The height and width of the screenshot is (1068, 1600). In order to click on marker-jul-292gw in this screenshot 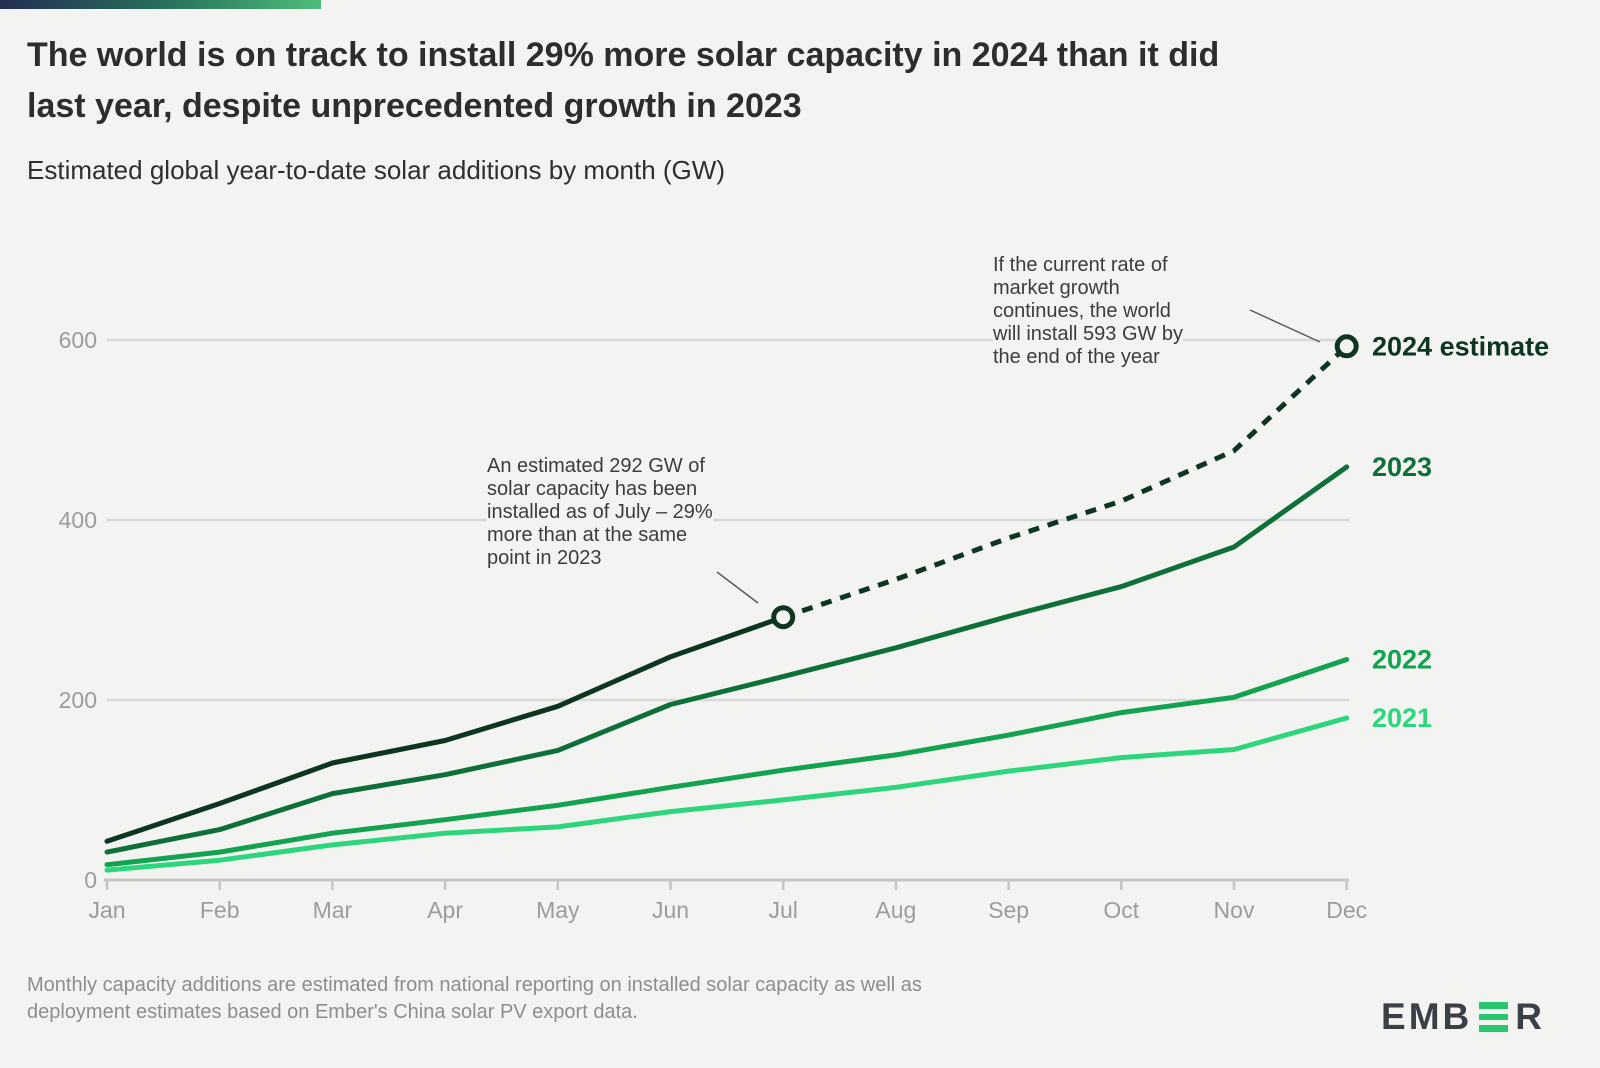, I will do `click(783, 617)`.